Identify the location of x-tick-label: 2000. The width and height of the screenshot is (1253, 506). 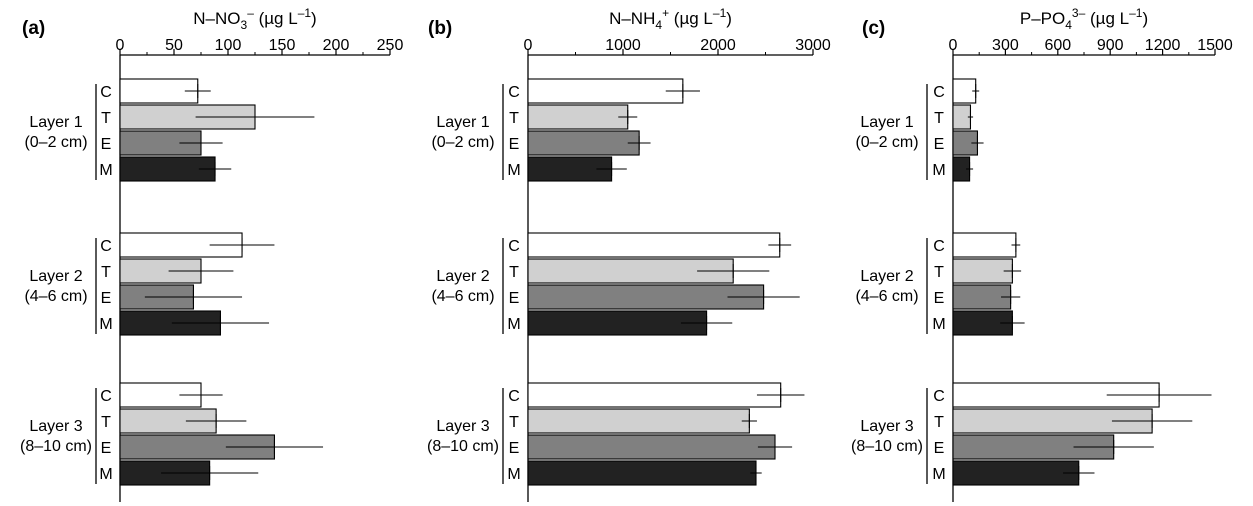
(718, 45).